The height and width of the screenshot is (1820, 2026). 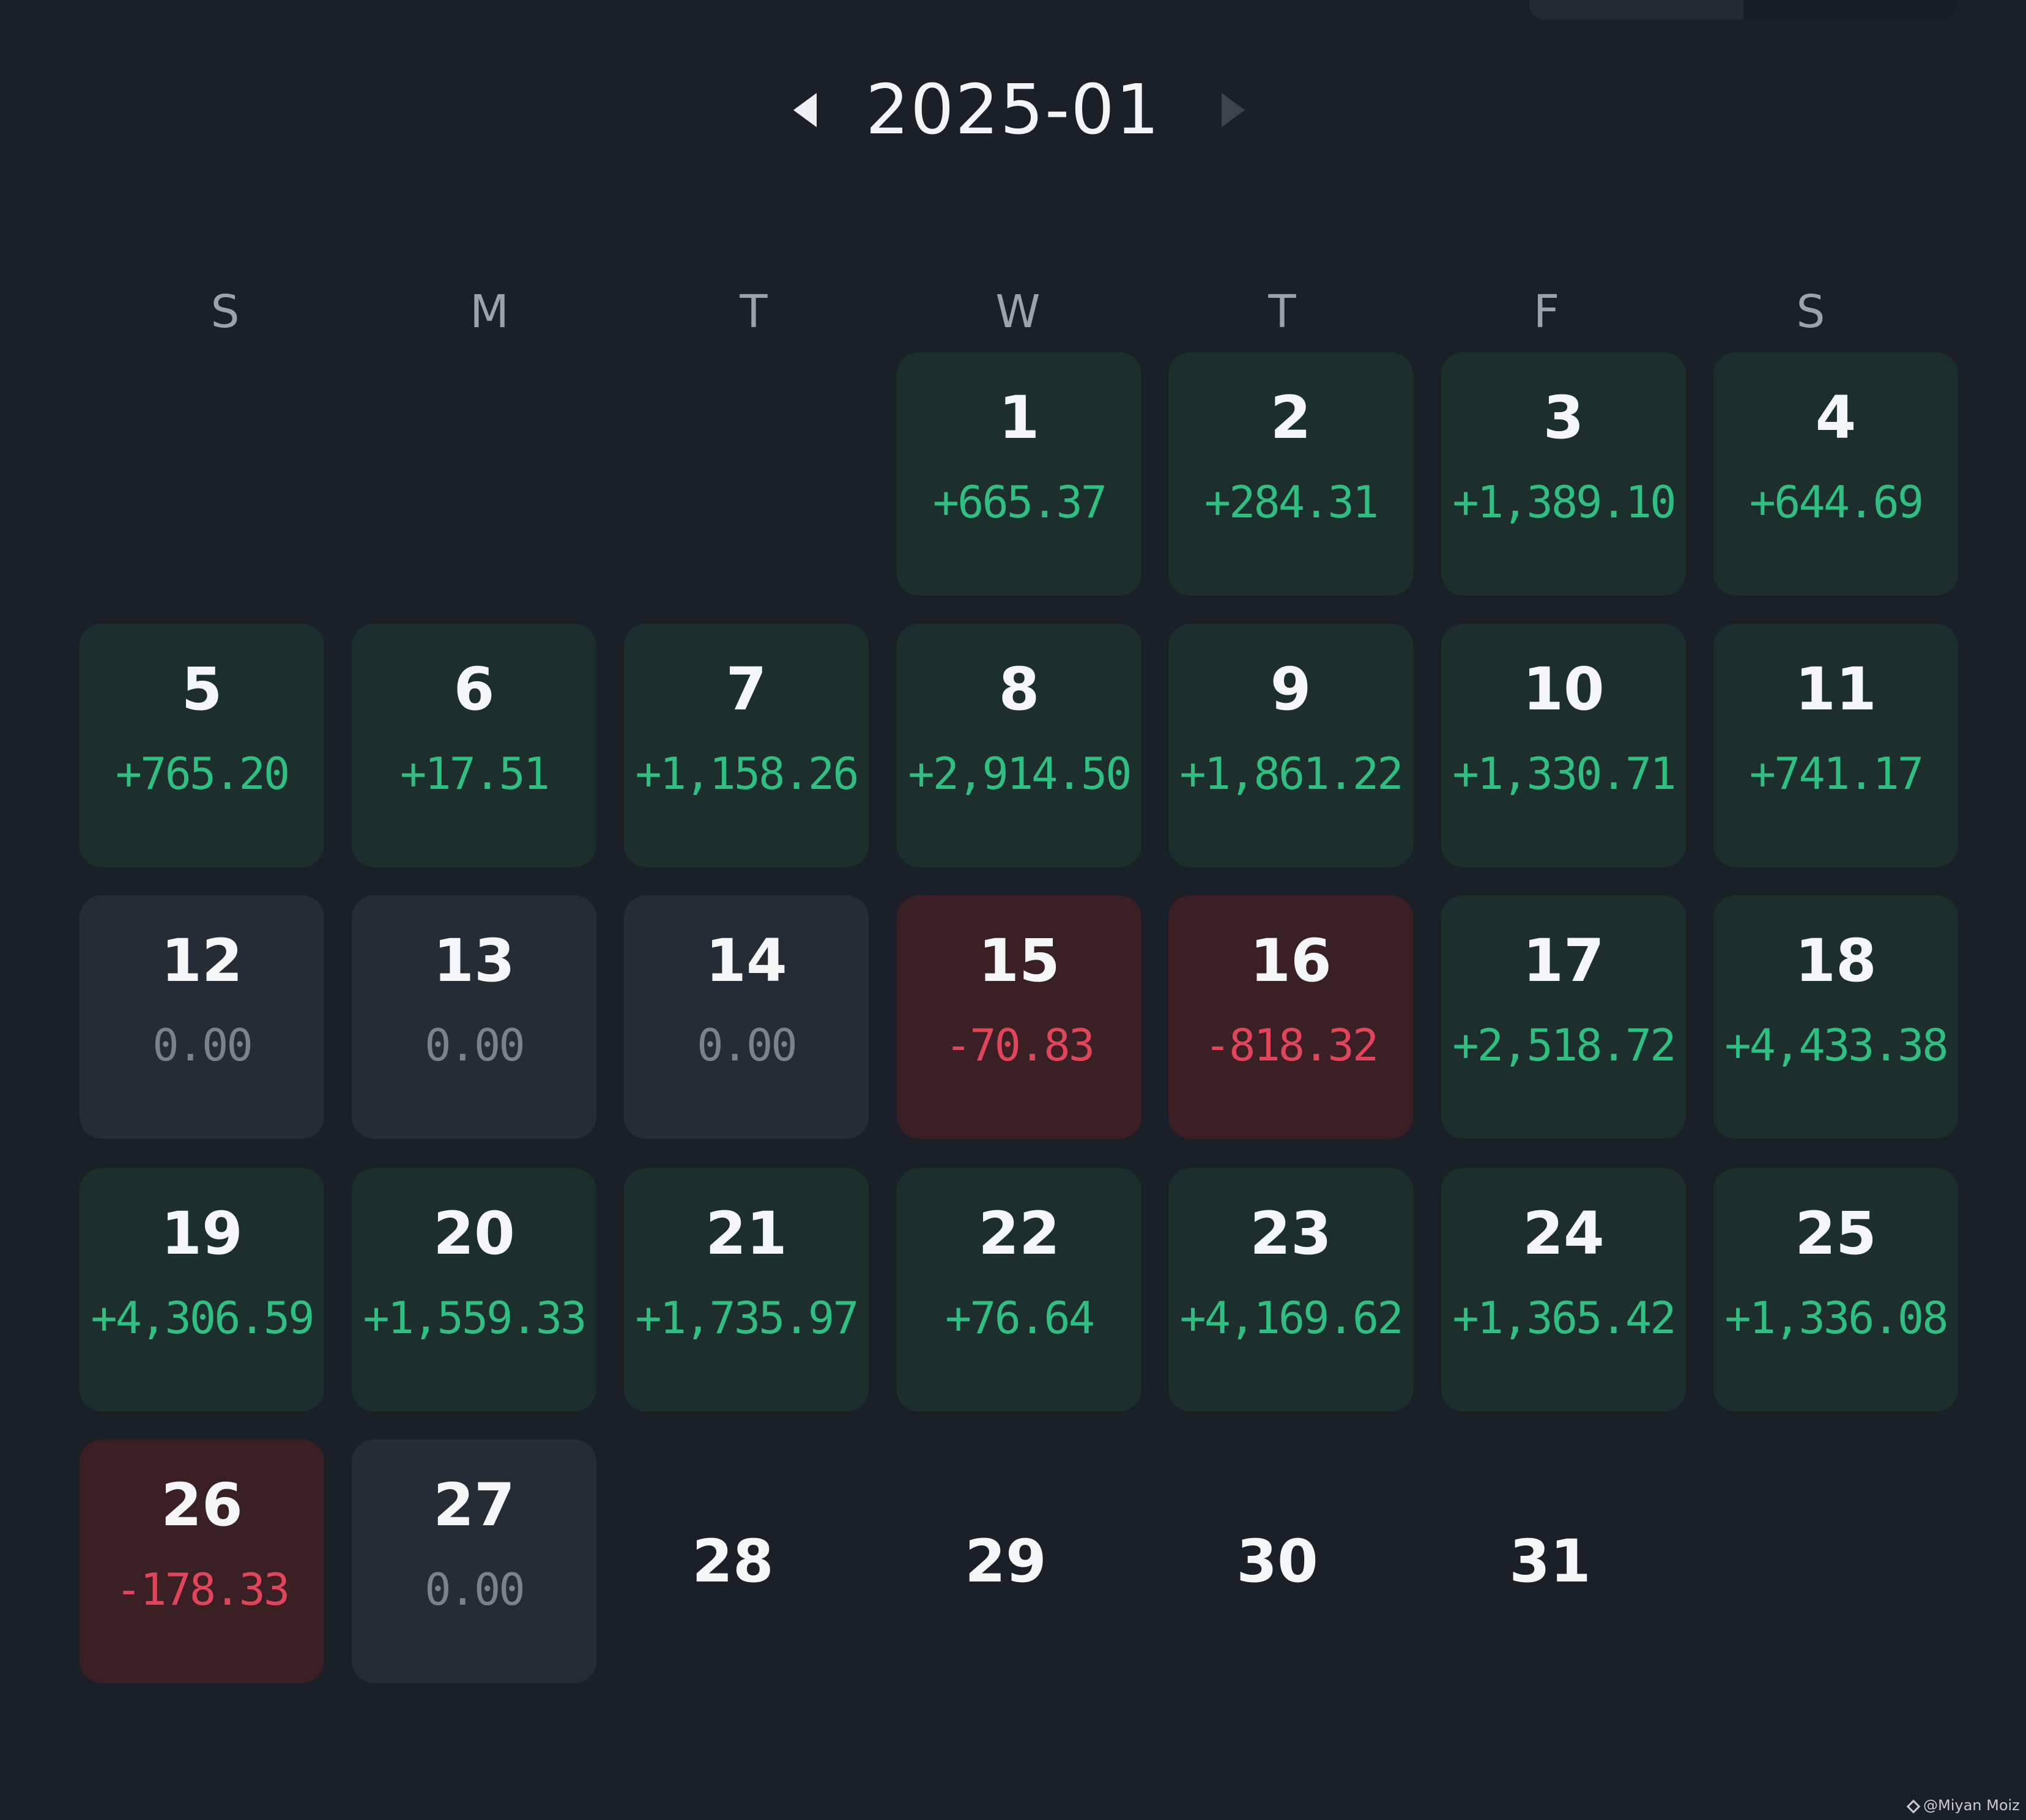 I want to click on day-number: 2, so click(x=1291, y=417).